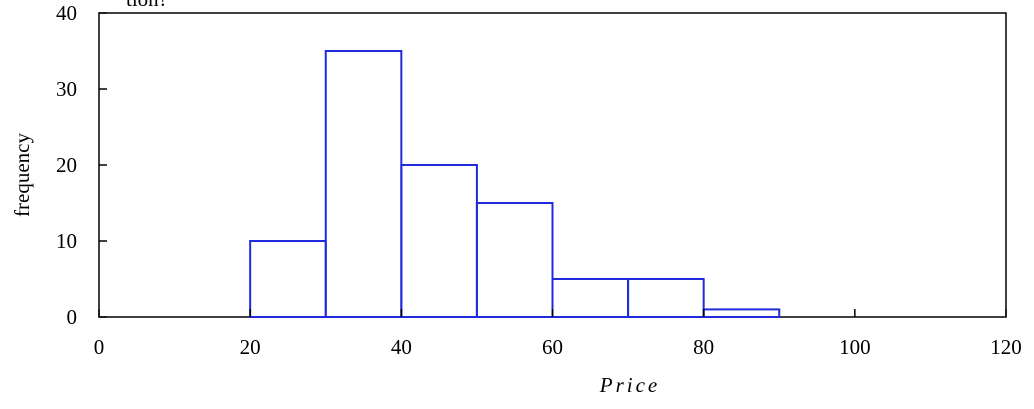  I want to click on y-tick-label: 30, so click(66, 89).